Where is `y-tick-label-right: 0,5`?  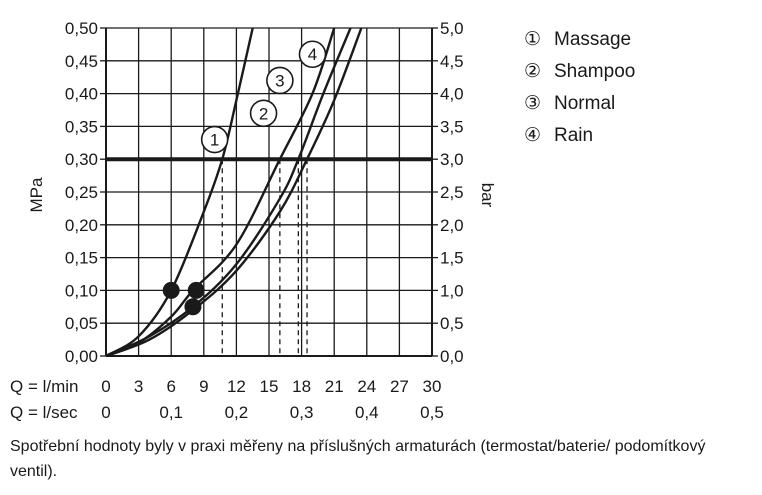 y-tick-label-right: 0,5 is located at coordinates (452, 323).